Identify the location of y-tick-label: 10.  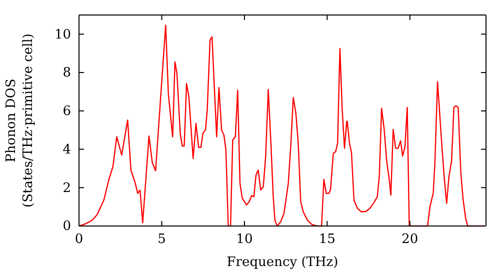
(62, 34).